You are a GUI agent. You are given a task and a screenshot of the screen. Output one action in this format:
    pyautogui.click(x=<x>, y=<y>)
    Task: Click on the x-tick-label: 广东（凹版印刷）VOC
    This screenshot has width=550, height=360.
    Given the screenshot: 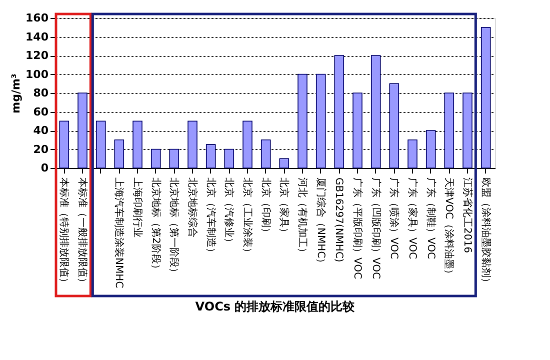 What is the action you would take?
    pyautogui.click(x=376, y=229)
    